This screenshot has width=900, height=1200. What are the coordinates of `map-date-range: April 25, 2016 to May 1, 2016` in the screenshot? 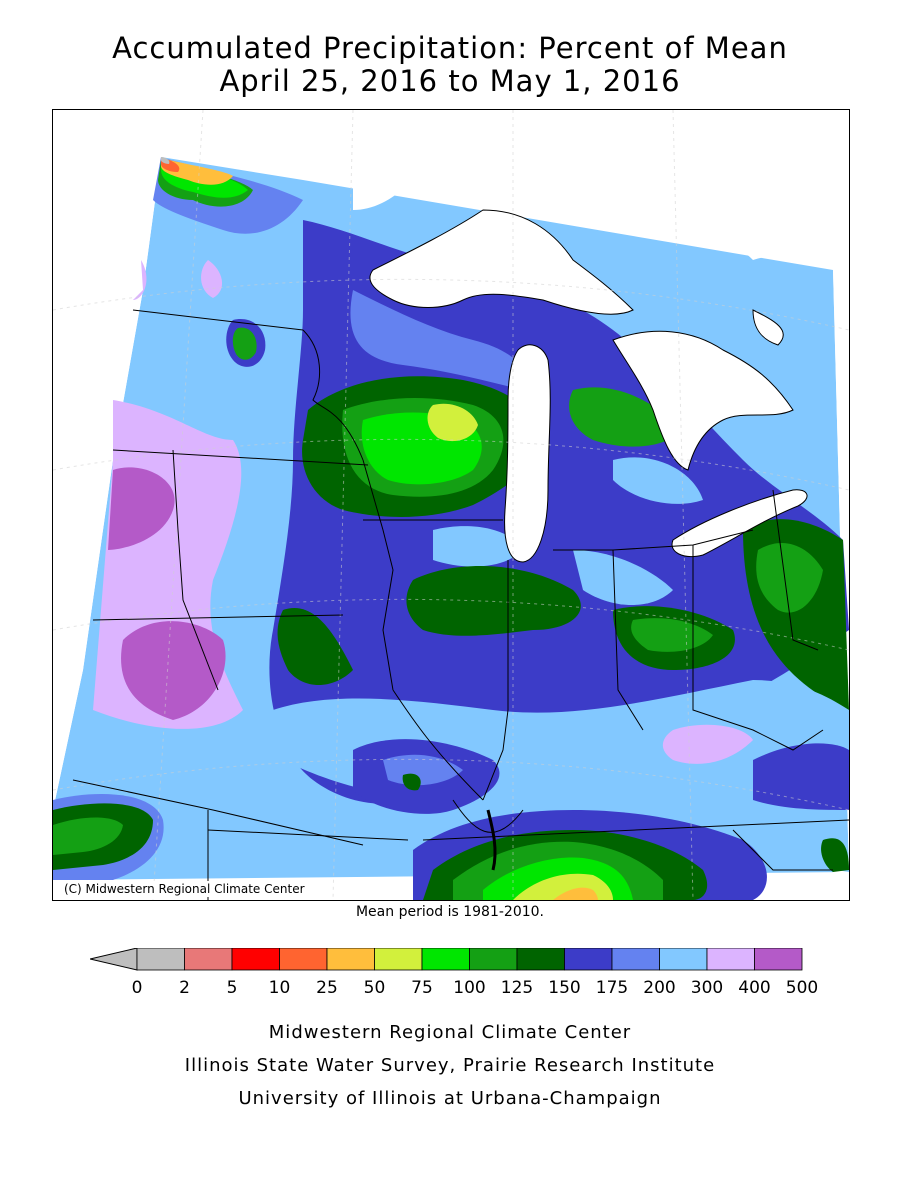 It's located at (450, 81).